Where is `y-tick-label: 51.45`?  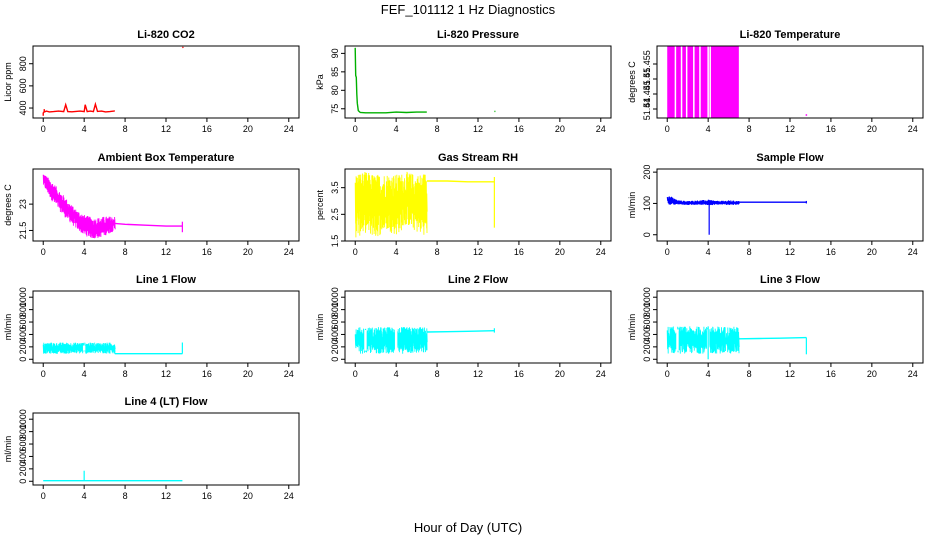 y-tick-label: 51.45 is located at coordinates (647, 79).